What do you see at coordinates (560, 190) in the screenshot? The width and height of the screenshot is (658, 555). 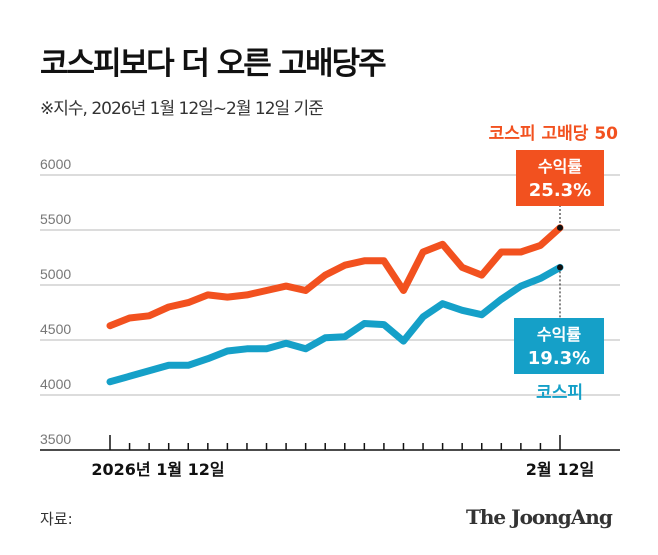 I see `return-value: 25.3%` at bounding box center [560, 190].